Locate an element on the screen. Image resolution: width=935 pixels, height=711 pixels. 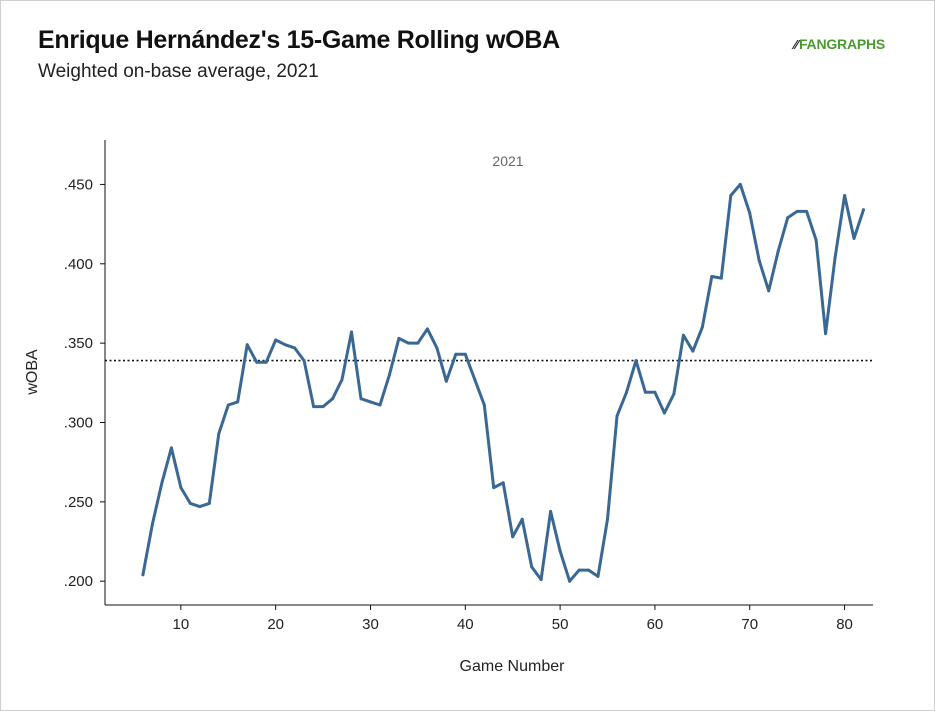
x-axis-title: Game Number is located at coordinates (513, 666).